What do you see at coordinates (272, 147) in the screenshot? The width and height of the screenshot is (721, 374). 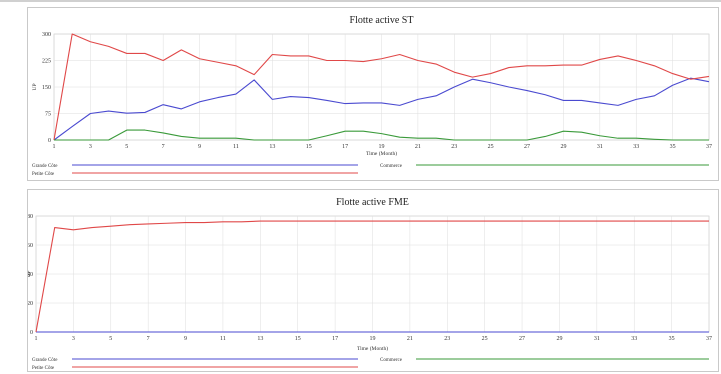 I see `chart-1-x-tick-label: 13` at bounding box center [272, 147].